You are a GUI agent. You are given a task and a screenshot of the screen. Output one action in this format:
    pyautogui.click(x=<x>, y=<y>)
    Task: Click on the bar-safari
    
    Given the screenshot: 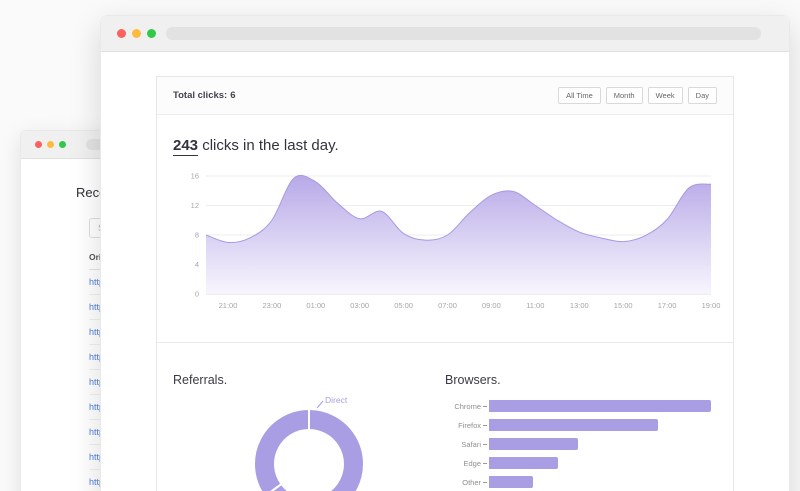 What is the action you would take?
    pyautogui.click(x=533, y=444)
    